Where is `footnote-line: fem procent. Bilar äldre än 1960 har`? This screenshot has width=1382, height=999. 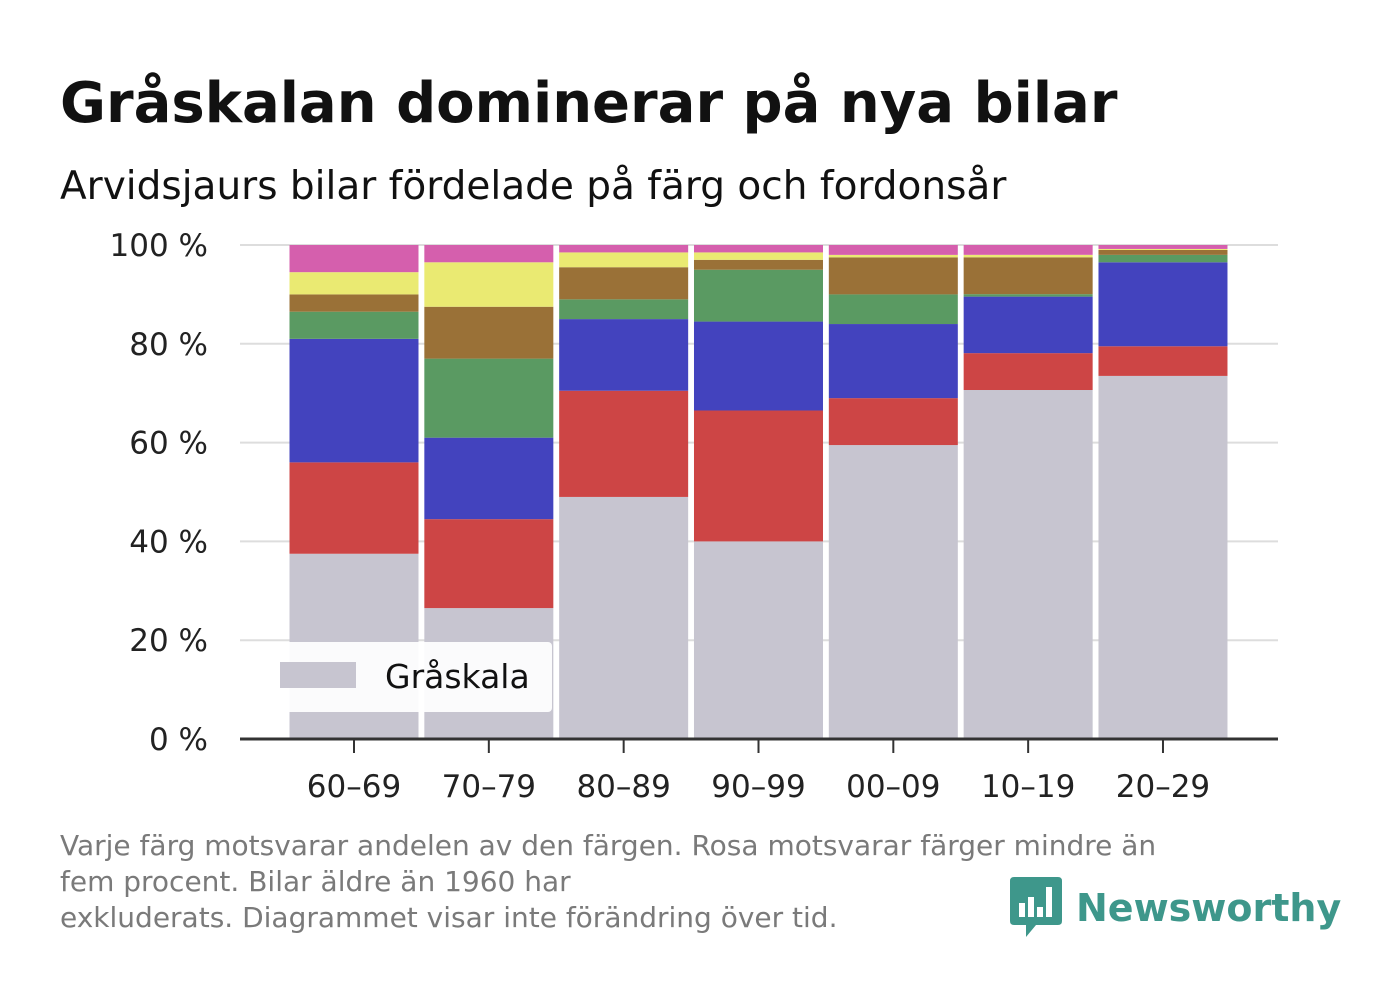 footnote-line: fem procent. Bilar äldre än 1960 har is located at coordinates (315, 881).